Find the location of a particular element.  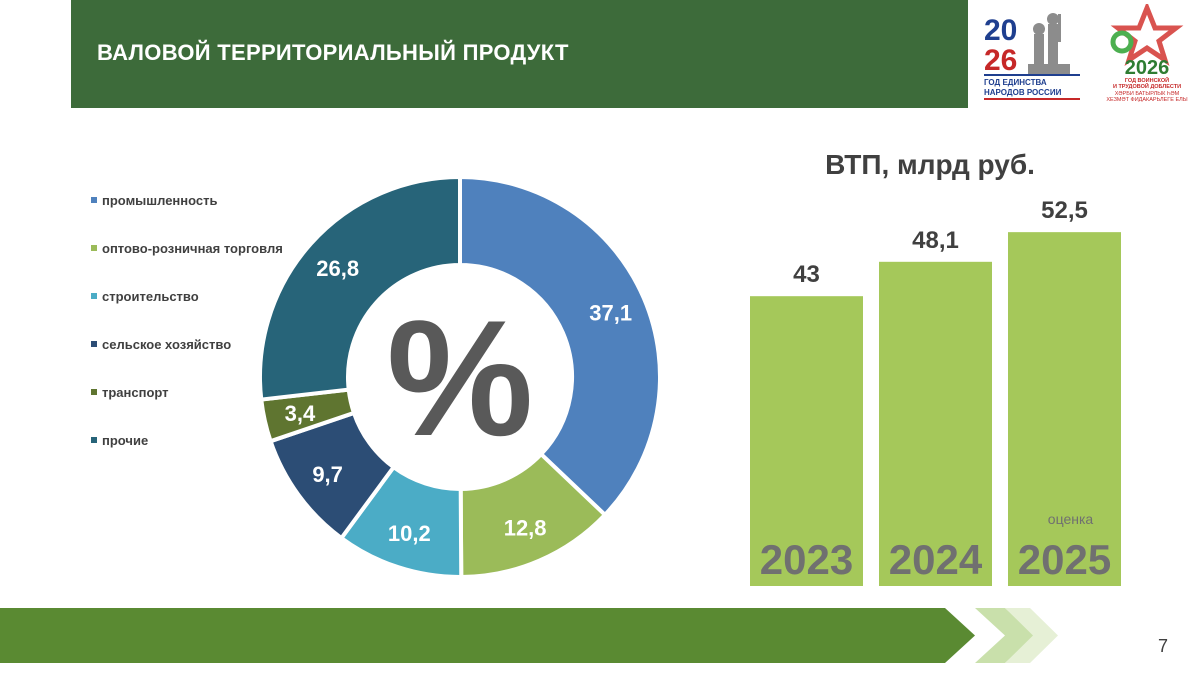

donut-value-label: 3,4 is located at coordinates (300, 413).